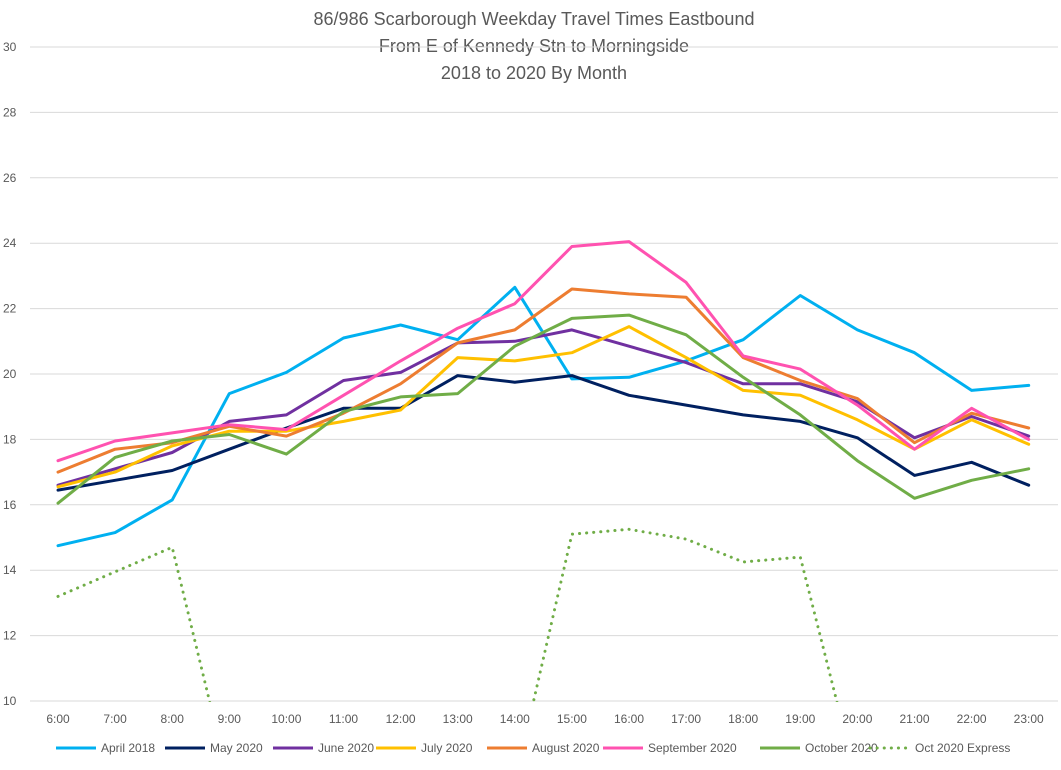  I want to click on y-axis-ticks: 10 12 14 16 18 20 22 24 26 28 30, so click(10, 374).